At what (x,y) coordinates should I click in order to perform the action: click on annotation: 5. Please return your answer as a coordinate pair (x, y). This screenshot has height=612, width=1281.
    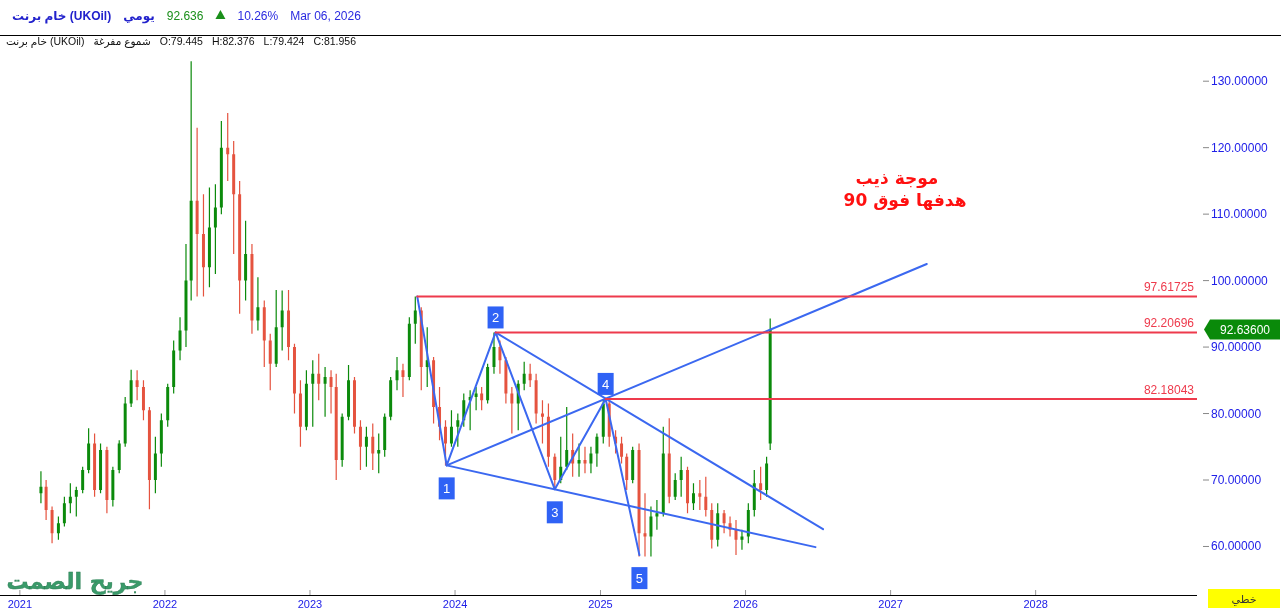
    Looking at the image, I should click on (639, 578).